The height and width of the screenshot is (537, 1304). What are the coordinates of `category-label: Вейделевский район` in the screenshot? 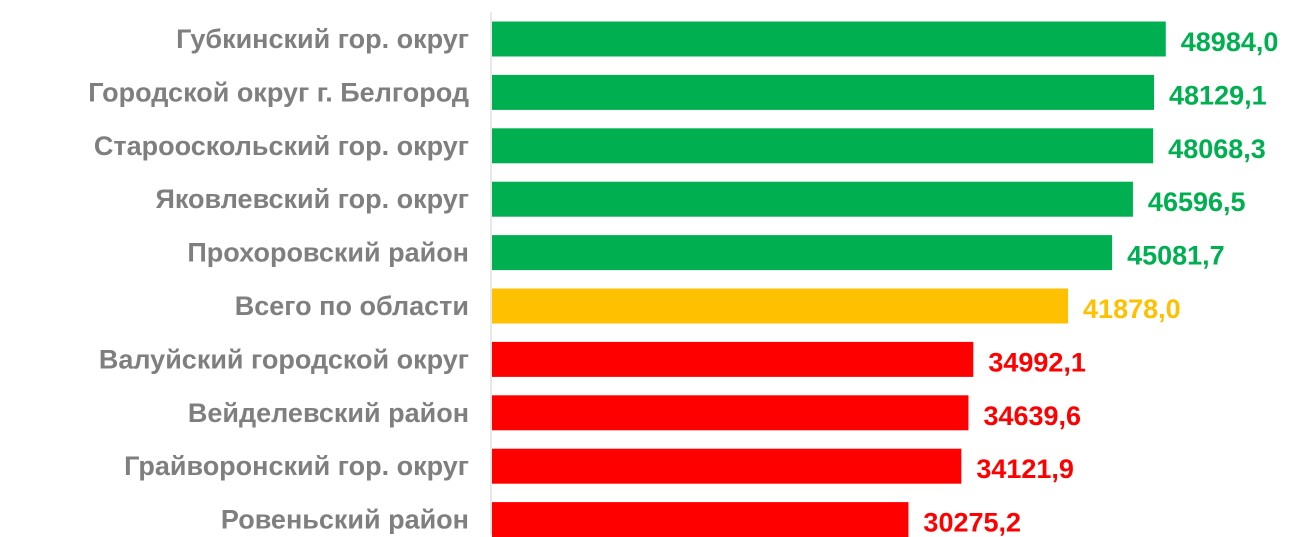 It's located at (328, 413).